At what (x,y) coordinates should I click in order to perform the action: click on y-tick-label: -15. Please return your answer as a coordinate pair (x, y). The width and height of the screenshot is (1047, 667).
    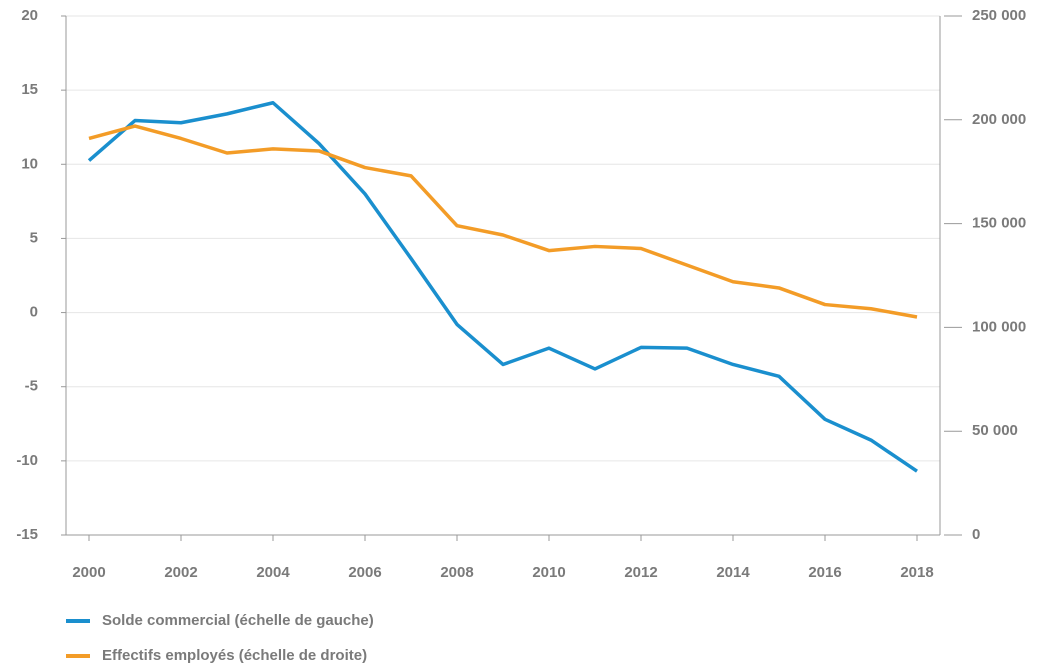
    Looking at the image, I should click on (27, 534).